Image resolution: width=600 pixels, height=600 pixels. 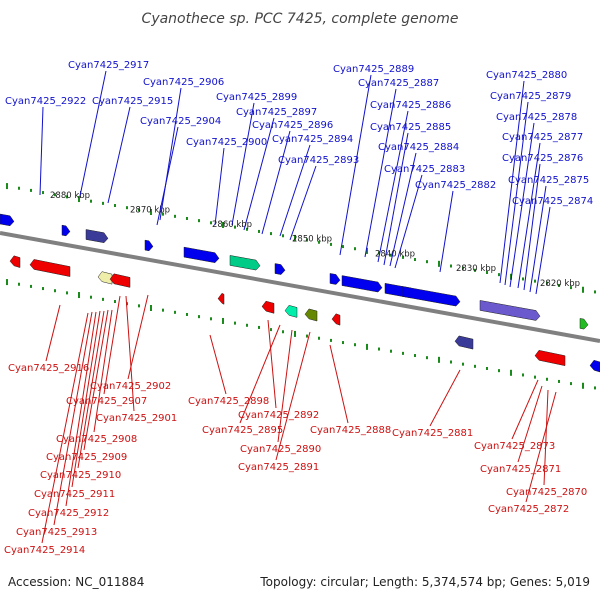 What do you see at coordinates (395, 255) in the screenshot?
I see `scale-label-kbp: 2840 kbp` at bounding box center [395, 255].